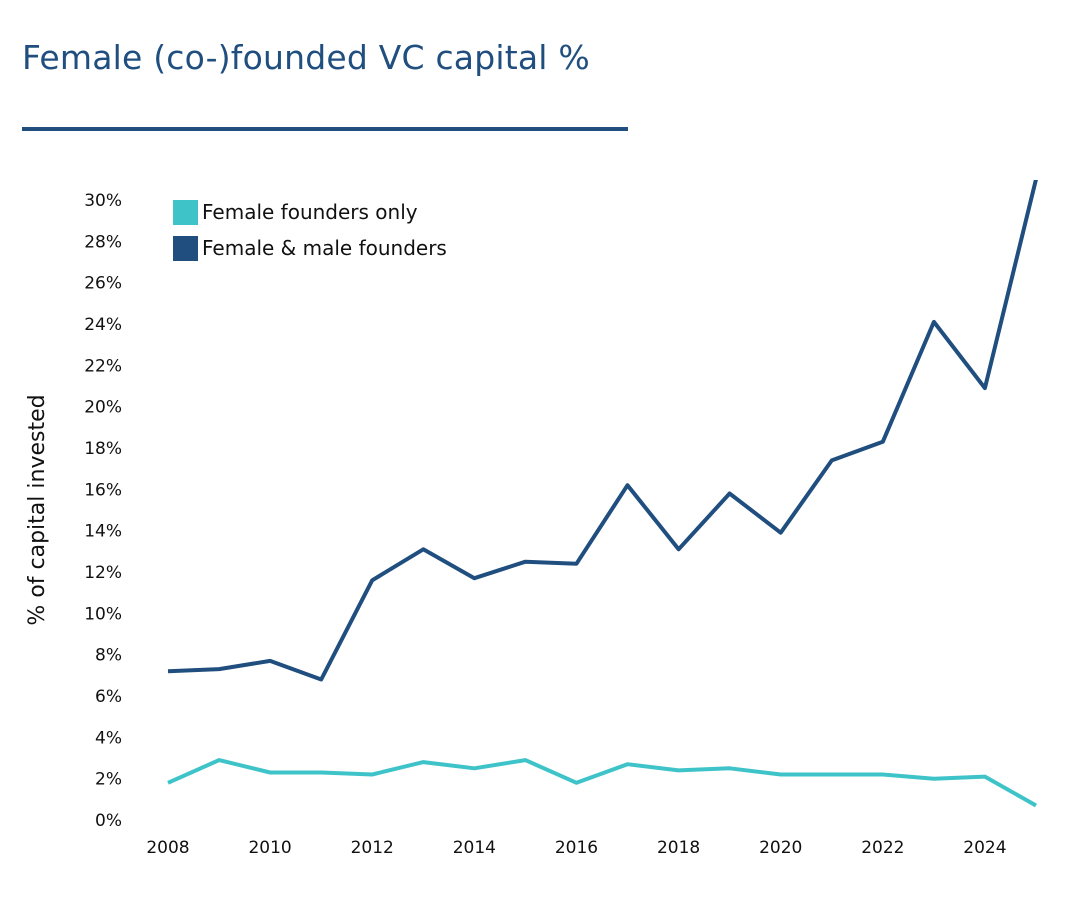 This screenshot has width=1078, height=922. I want to click on y-tick-label: 14%, so click(103, 532).